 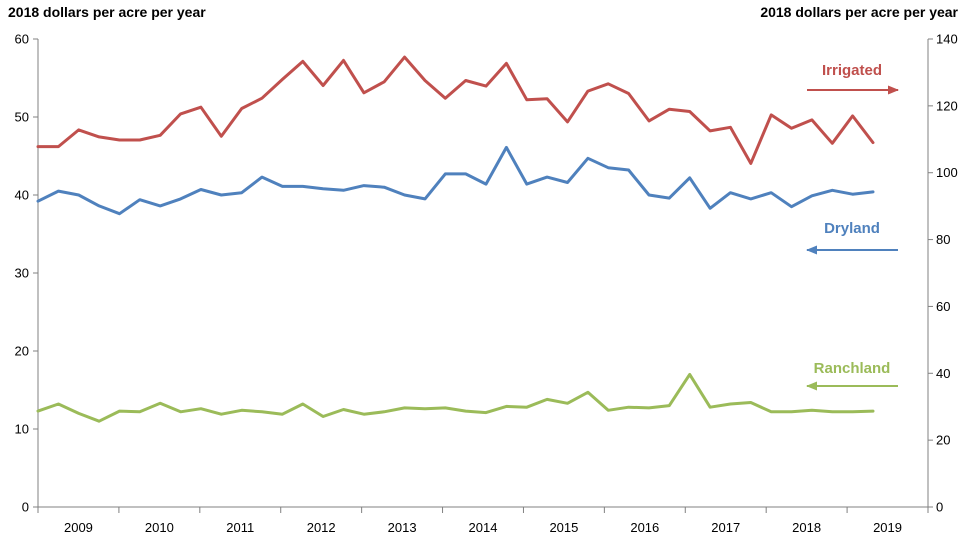 I want to click on ranchland-arrow-icon, so click(x=811, y=386).